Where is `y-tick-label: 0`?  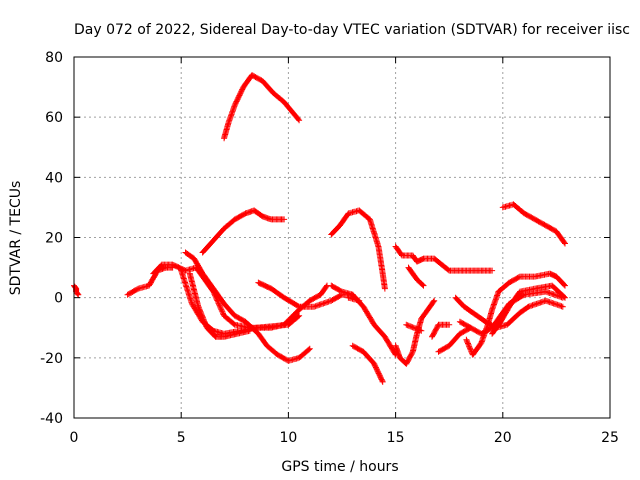
y-tick-label: 0 is located at coordinates (58, 299).